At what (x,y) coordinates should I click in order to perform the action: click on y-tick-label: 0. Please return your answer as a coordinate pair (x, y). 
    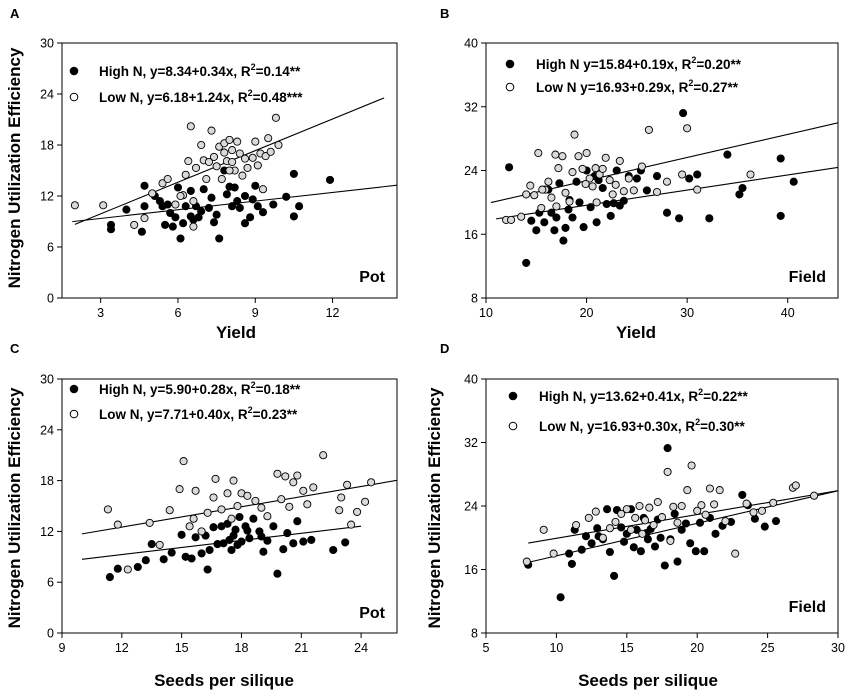
    Looking at the image, I should click on (50, 299).